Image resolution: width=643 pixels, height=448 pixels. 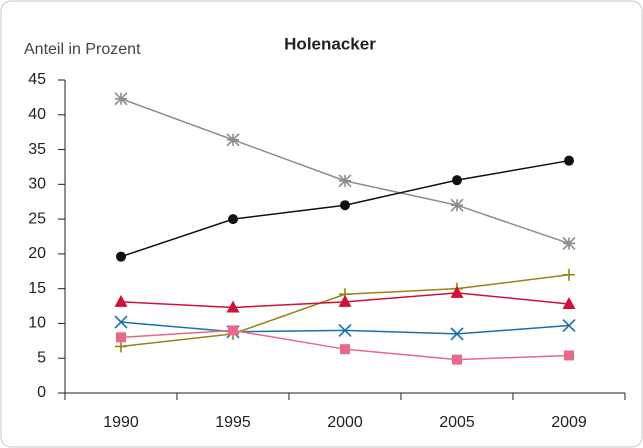 I want to click on x-tick-label: 1995, so click(x=233, y=422).